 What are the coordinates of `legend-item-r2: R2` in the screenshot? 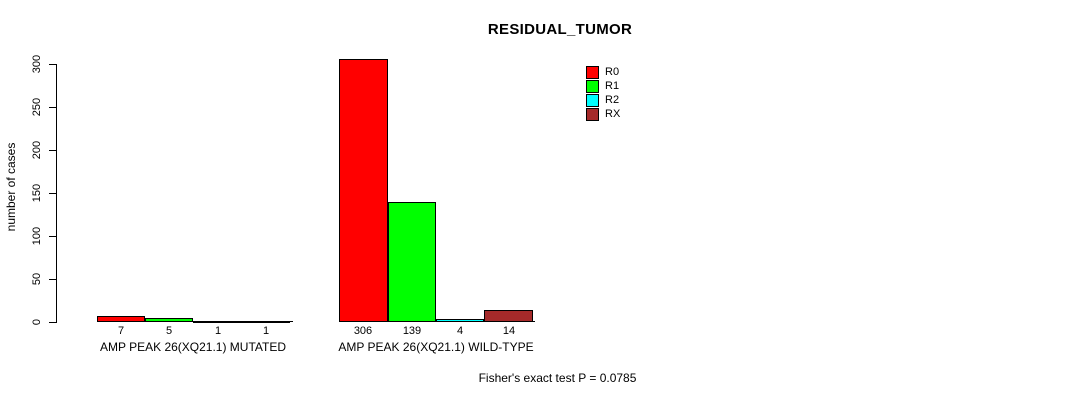 It's located at (603, 100).